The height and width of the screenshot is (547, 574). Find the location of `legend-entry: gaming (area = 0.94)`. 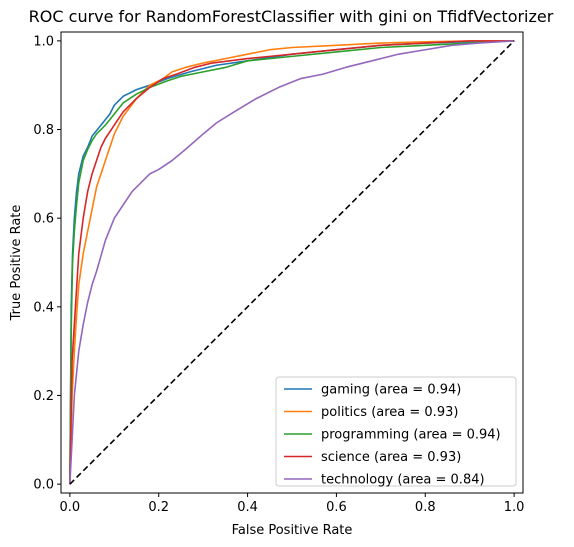

legend-entry: gaming (area = 0.94) is located at coordinates (391, 390).